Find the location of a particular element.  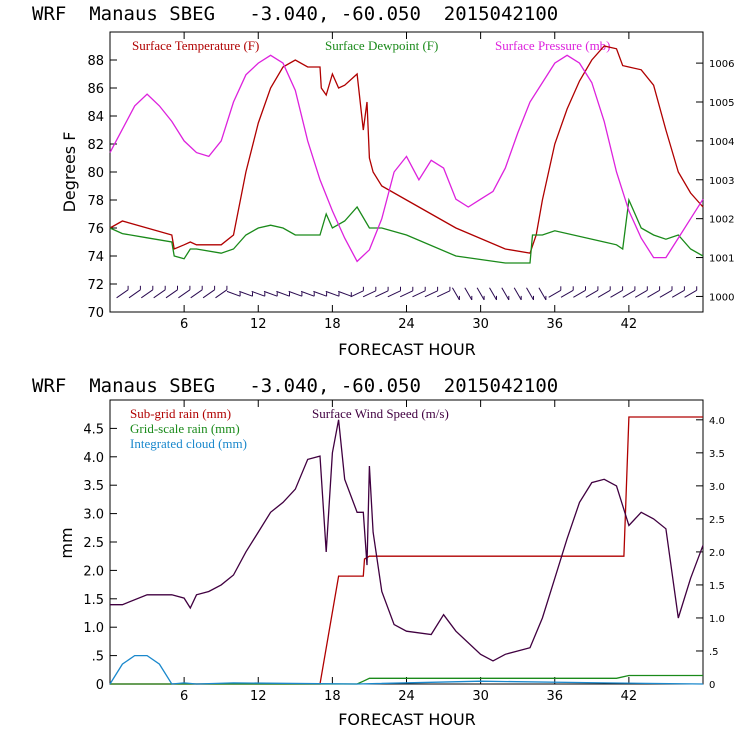

y2-tick-label: 1004 is located at coordinates (721, 142).